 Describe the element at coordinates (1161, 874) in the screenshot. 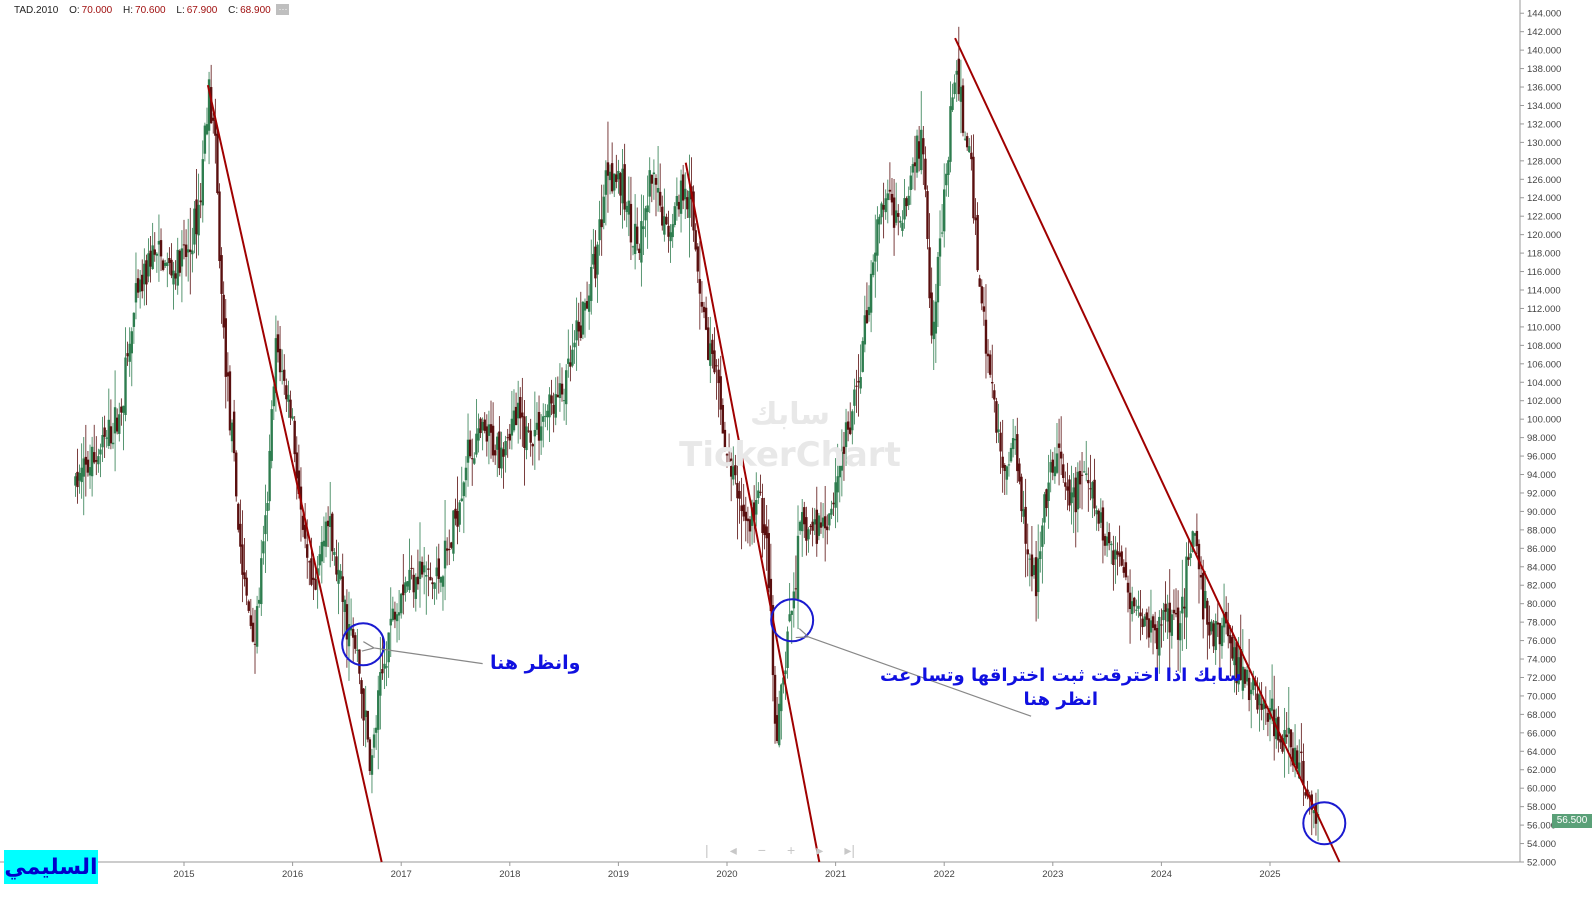

I see `x-tick-label: 2024` at that location.